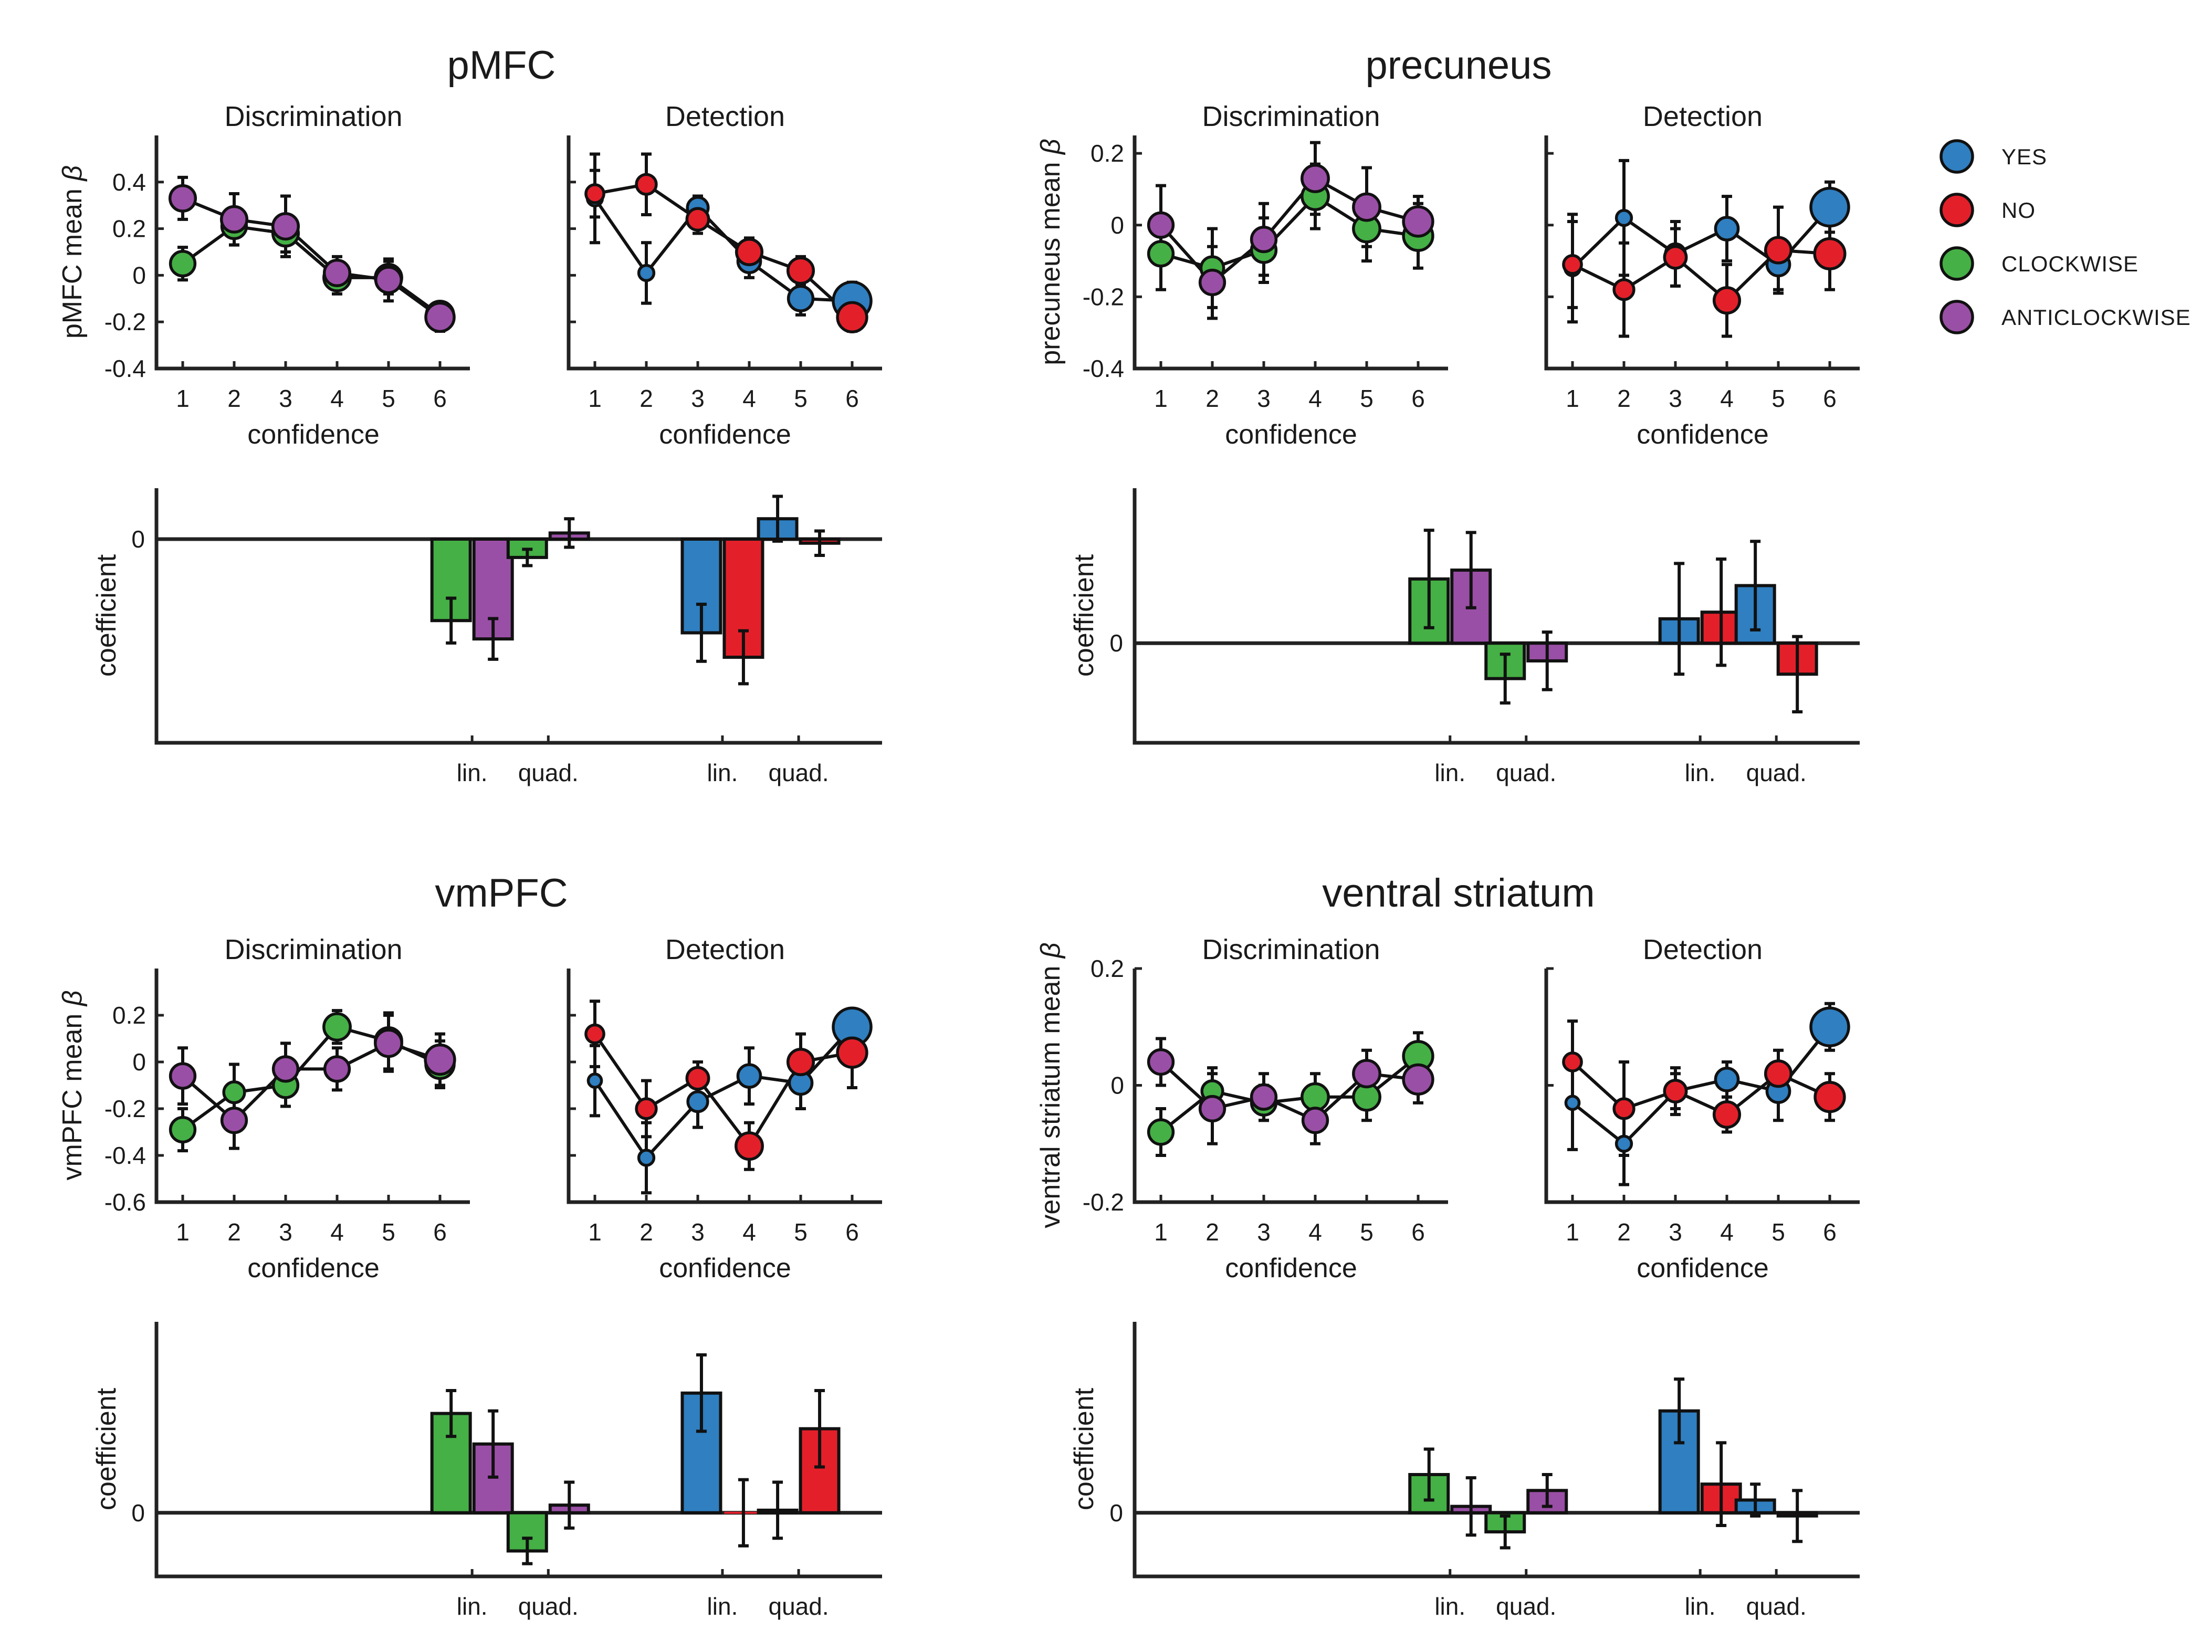 Image resolution: width=2212 pixels, height=1652 pixels. I want to click on x-tick-label: 6, so click(440, 398).